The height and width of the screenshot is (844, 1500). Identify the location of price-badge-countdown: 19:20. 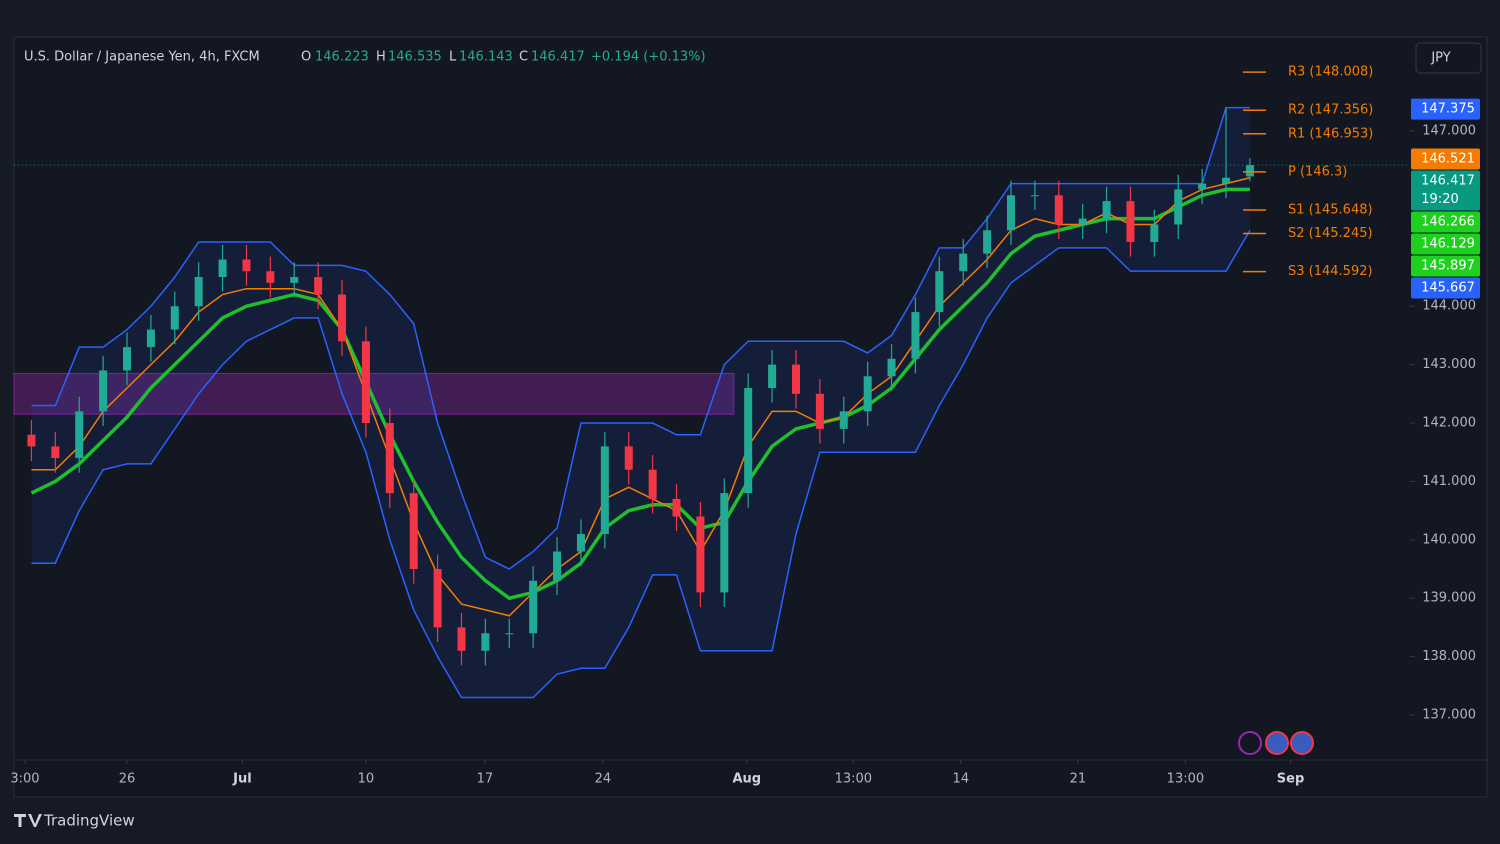
(1439, 199).